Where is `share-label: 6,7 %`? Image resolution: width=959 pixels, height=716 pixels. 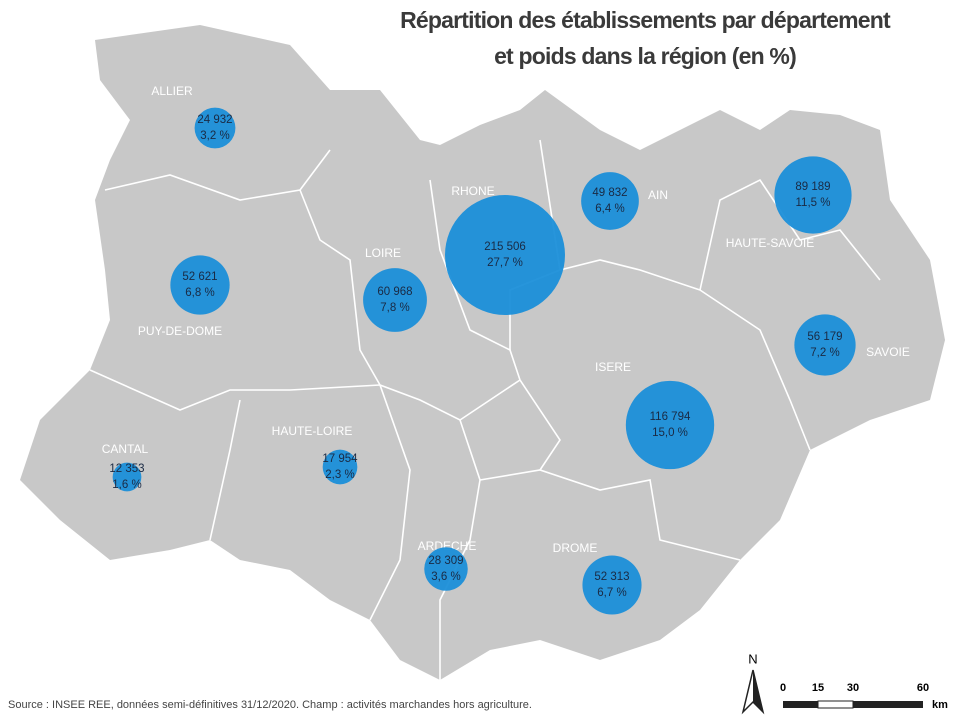
share-label: 6,7 % is located at coordinates (611, 593).